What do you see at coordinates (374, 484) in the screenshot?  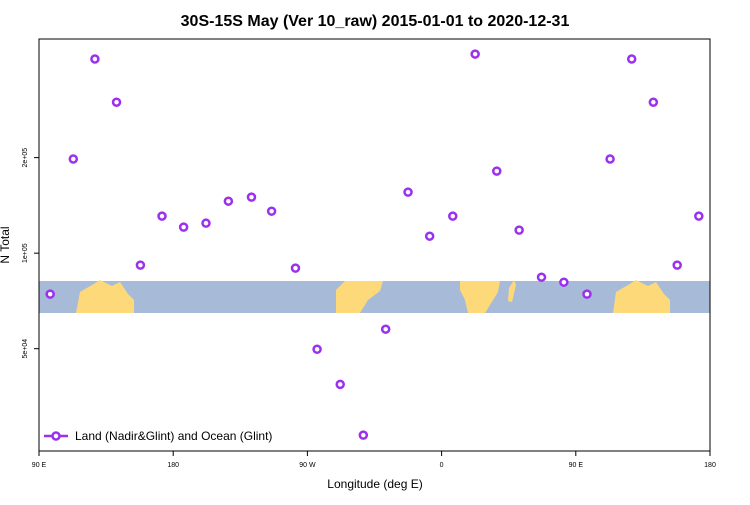 I see `x-axis-label: Longitude (deg E)` at bounding box center [374, 484].